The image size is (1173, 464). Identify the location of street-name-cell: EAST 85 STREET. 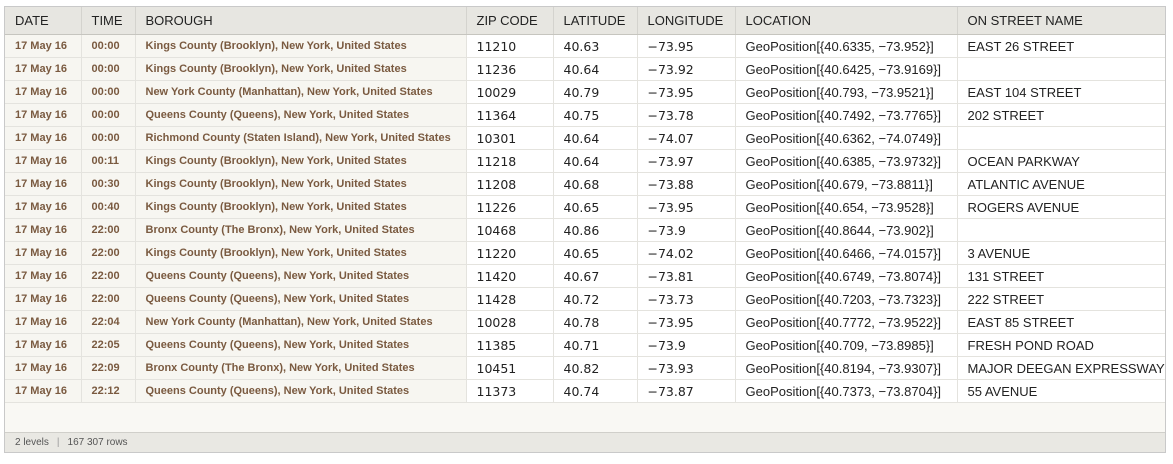
(1061, 322).